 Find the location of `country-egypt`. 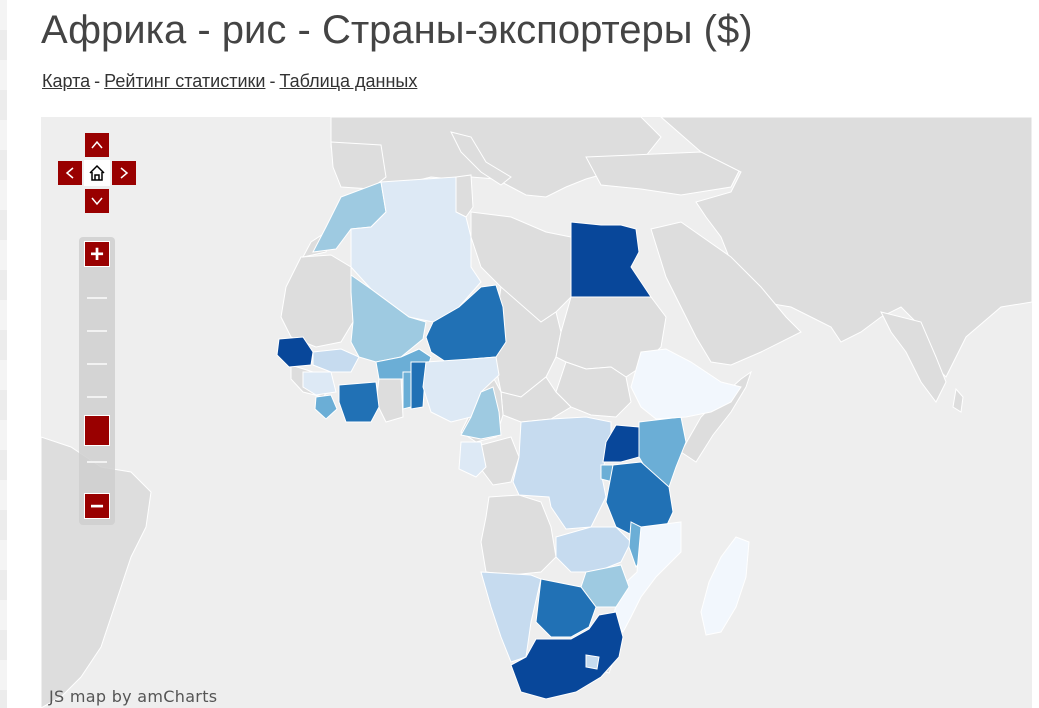

country-egypt is located at coordinates (611, 259).